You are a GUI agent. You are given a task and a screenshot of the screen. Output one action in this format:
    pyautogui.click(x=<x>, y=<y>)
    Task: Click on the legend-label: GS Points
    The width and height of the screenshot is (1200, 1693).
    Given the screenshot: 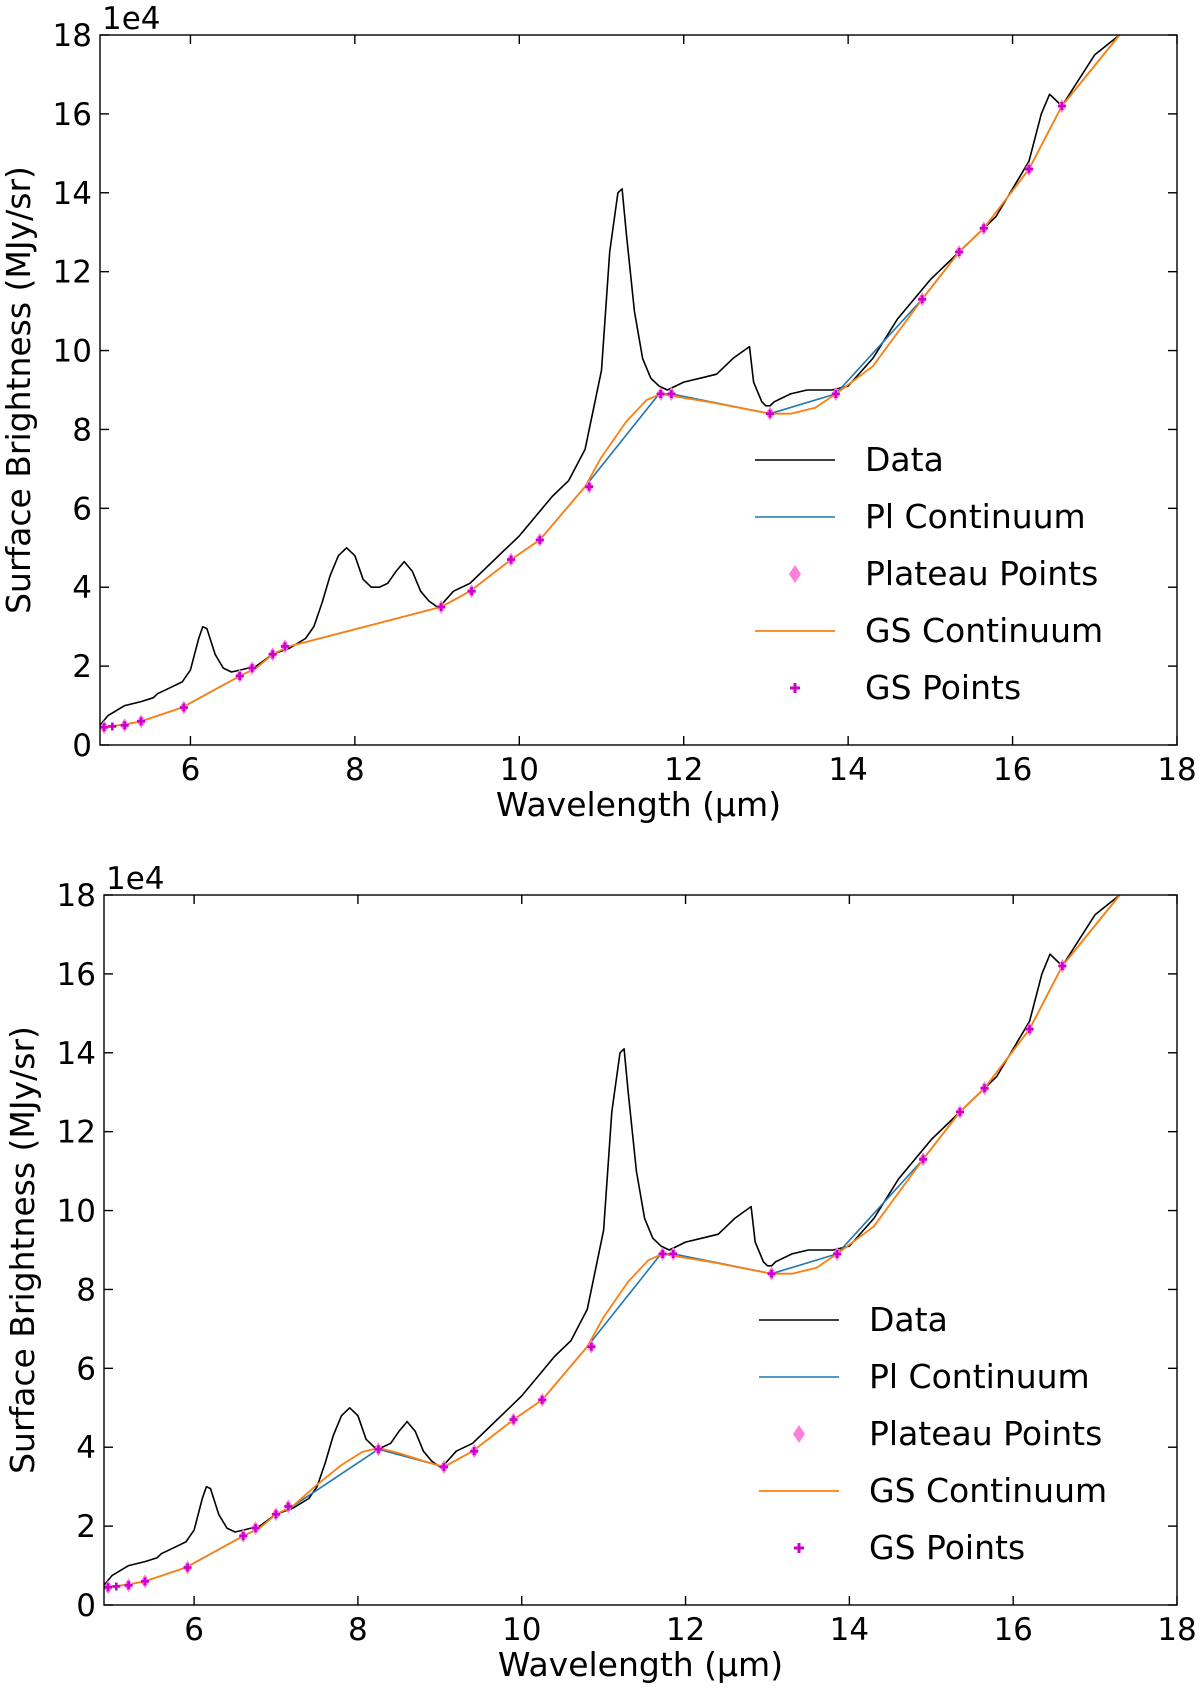 What is the action you would take?
    pyautogui.click(x=943, y=687)
    